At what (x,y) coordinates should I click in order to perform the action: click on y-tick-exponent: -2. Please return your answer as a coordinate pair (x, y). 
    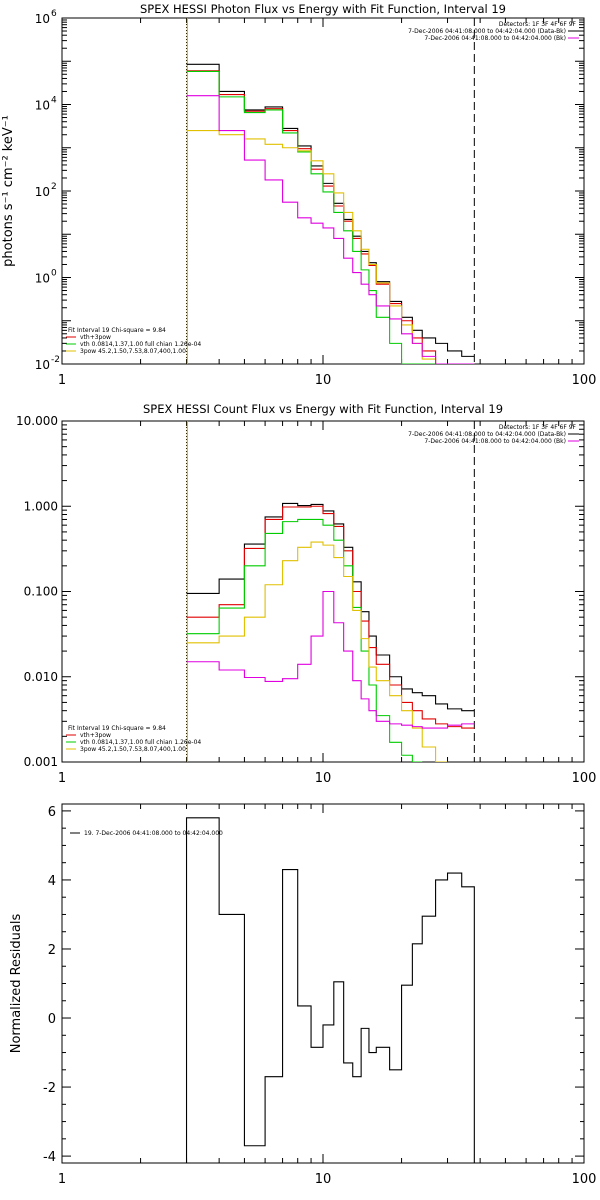
    Looking at the image, I should click on (55, 360).